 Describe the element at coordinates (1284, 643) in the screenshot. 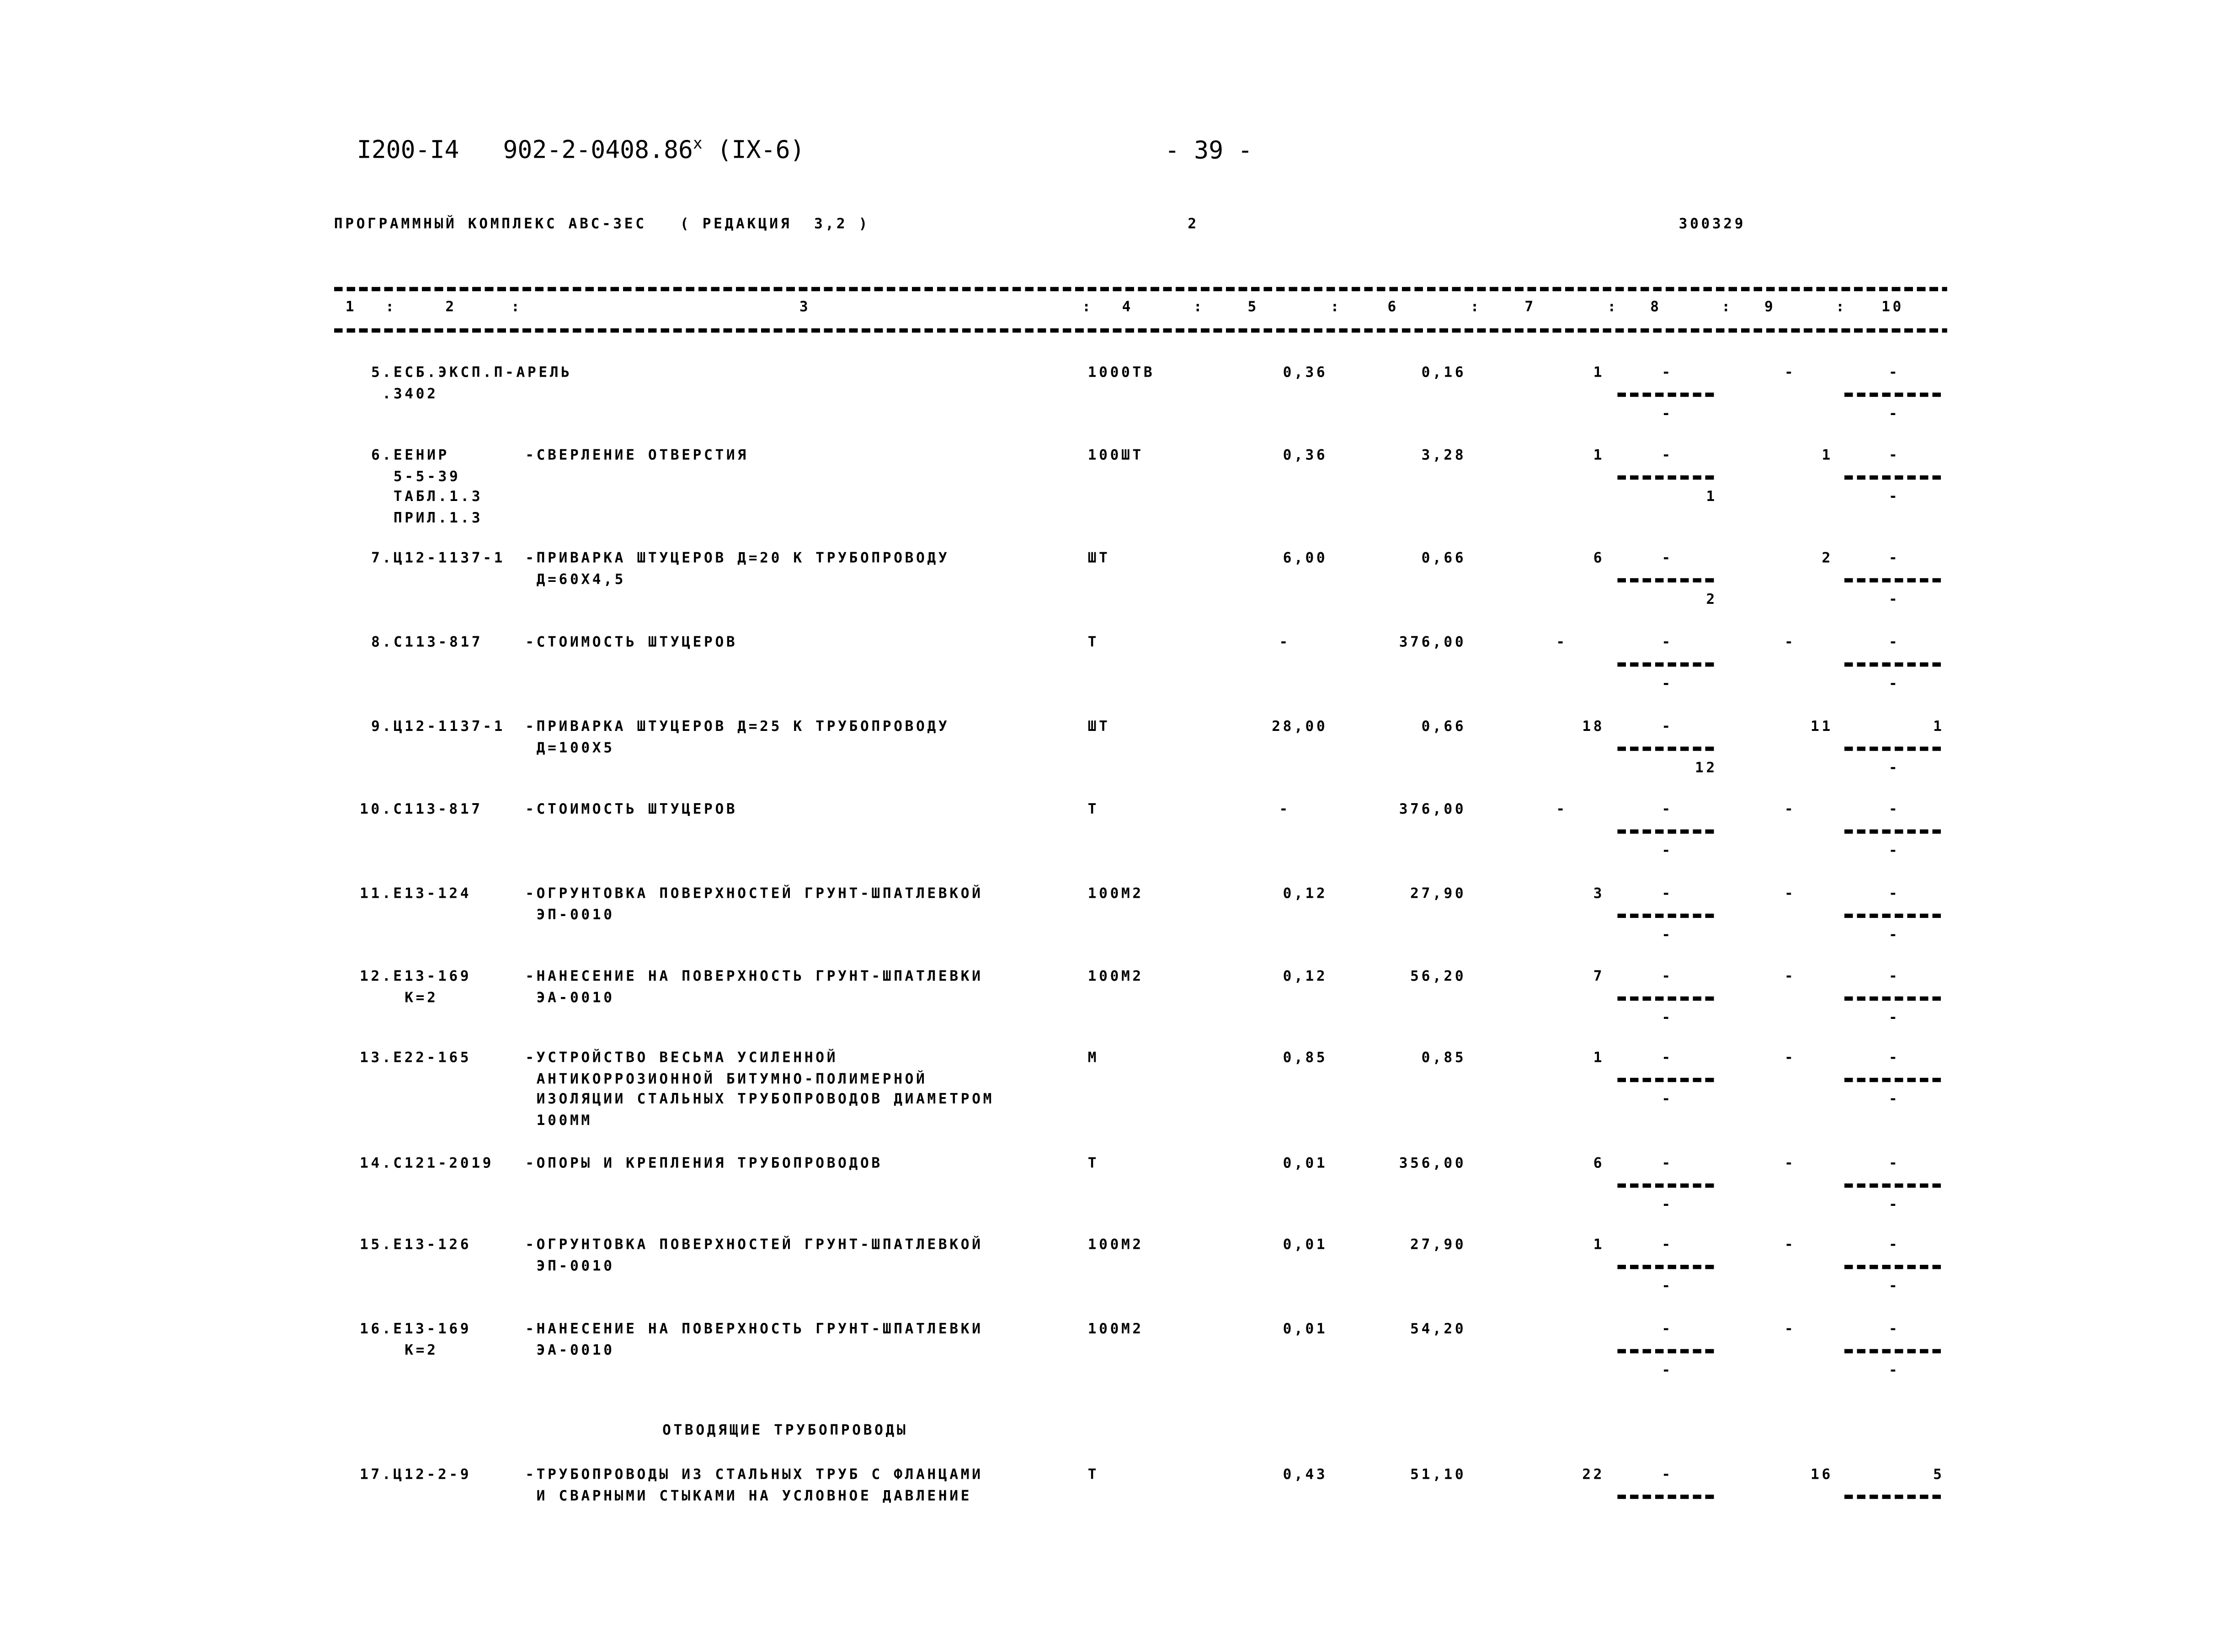

I see `row-quantity: -` at that location.